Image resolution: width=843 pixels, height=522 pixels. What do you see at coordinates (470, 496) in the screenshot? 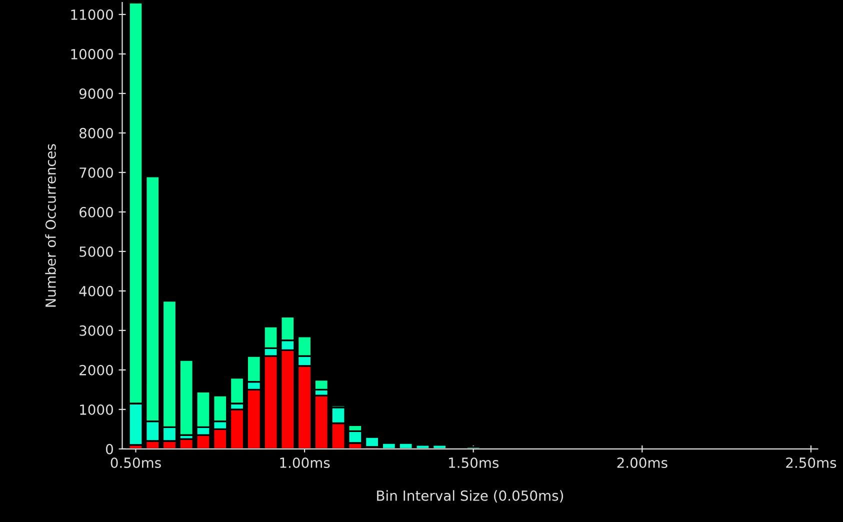
I see `x-axis-title: Bin Interval Size (0.050ms)` at bounding box center [470, 496].